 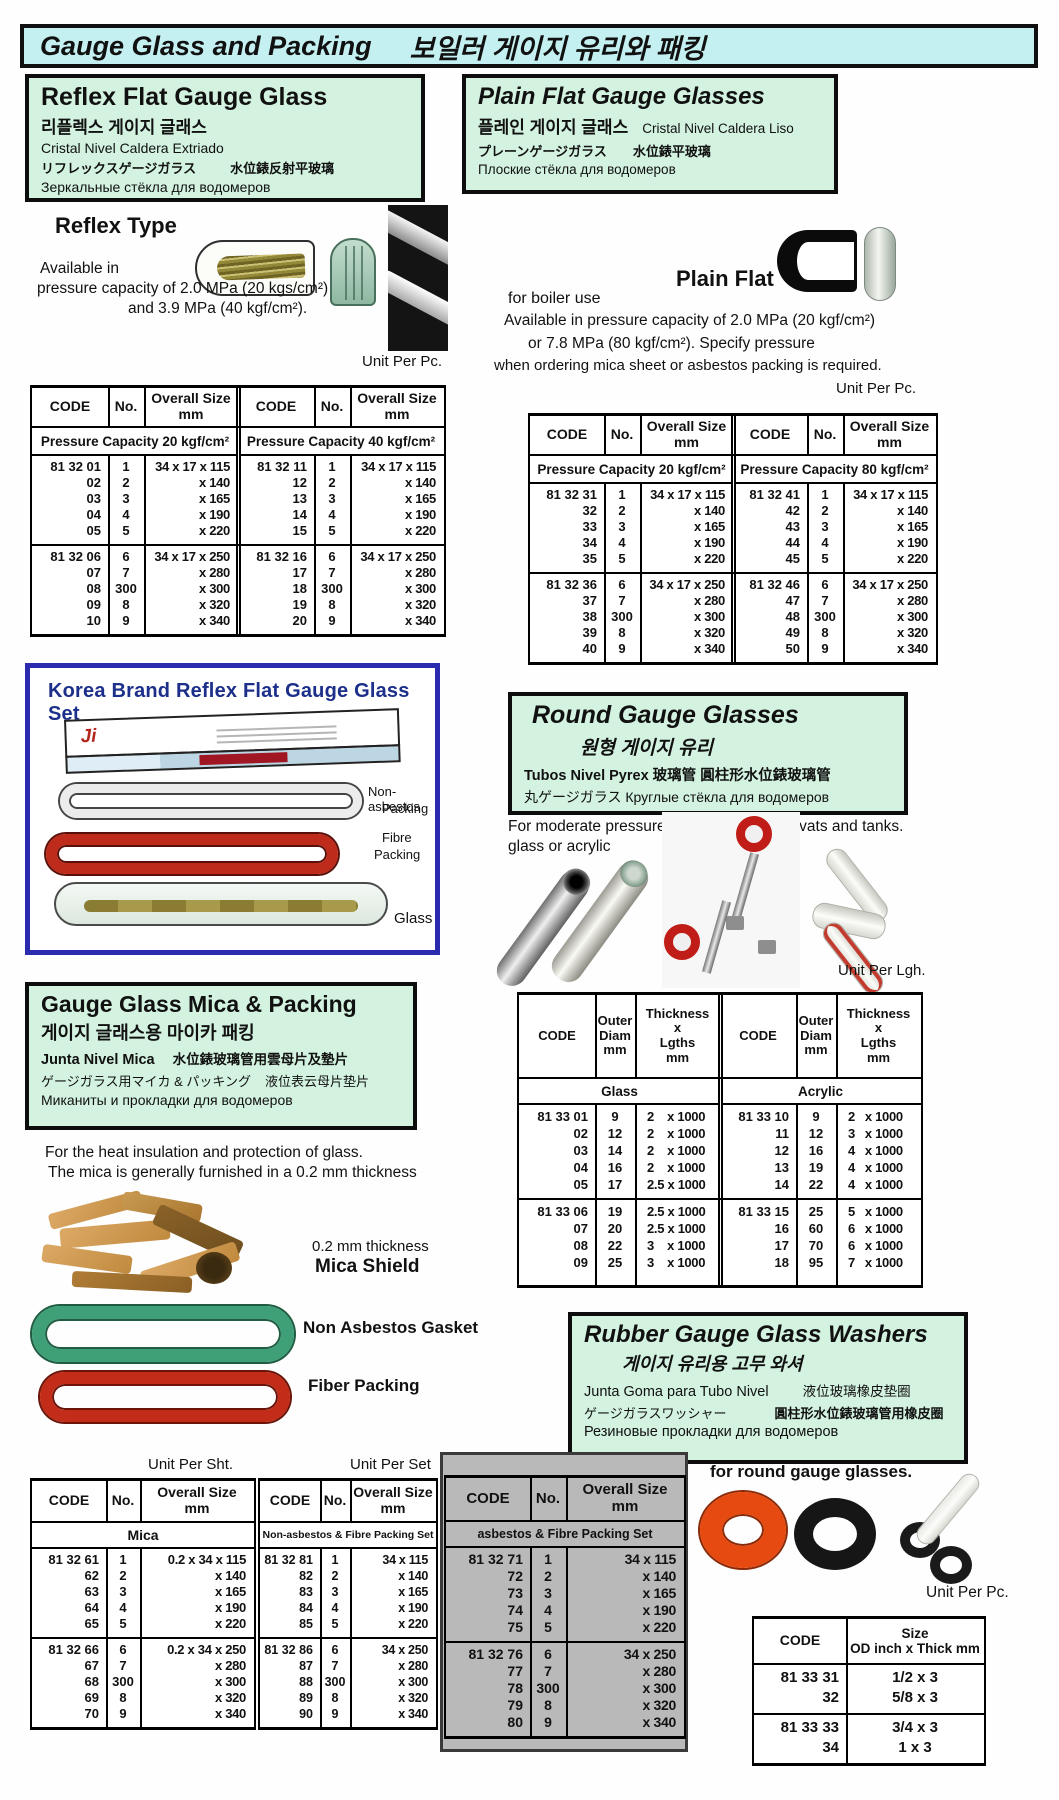 I want to click on table-center-divider, so click(x=238, y=511).